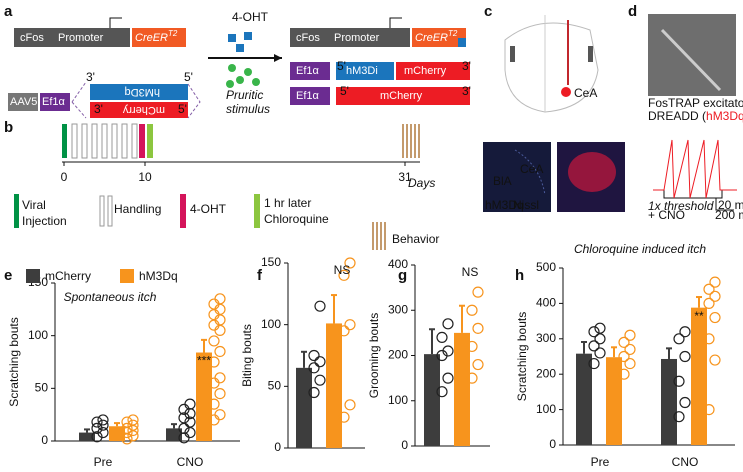 This screenshot has width=743, height=472. What do you see at coordinates (158, 276) in the screenshot?
I see `legend-label: hM3Dq` at bounding box center [158, 276].